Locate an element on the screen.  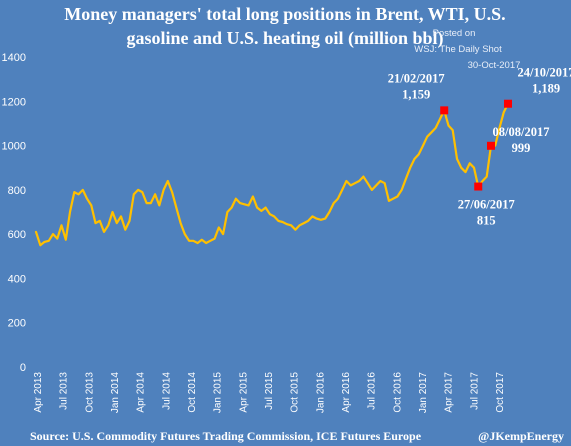
y-tick-label: 0 is located at coordinates (23, 368).